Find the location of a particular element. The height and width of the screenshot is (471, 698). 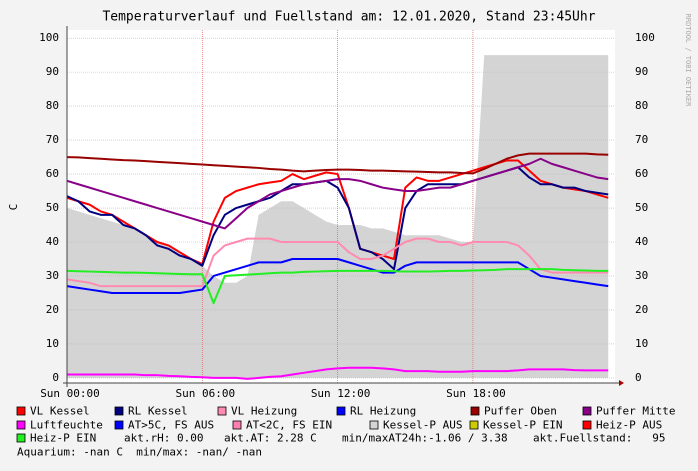

legend-label: Heiz-P AUS is located at coordinates (629, 425).